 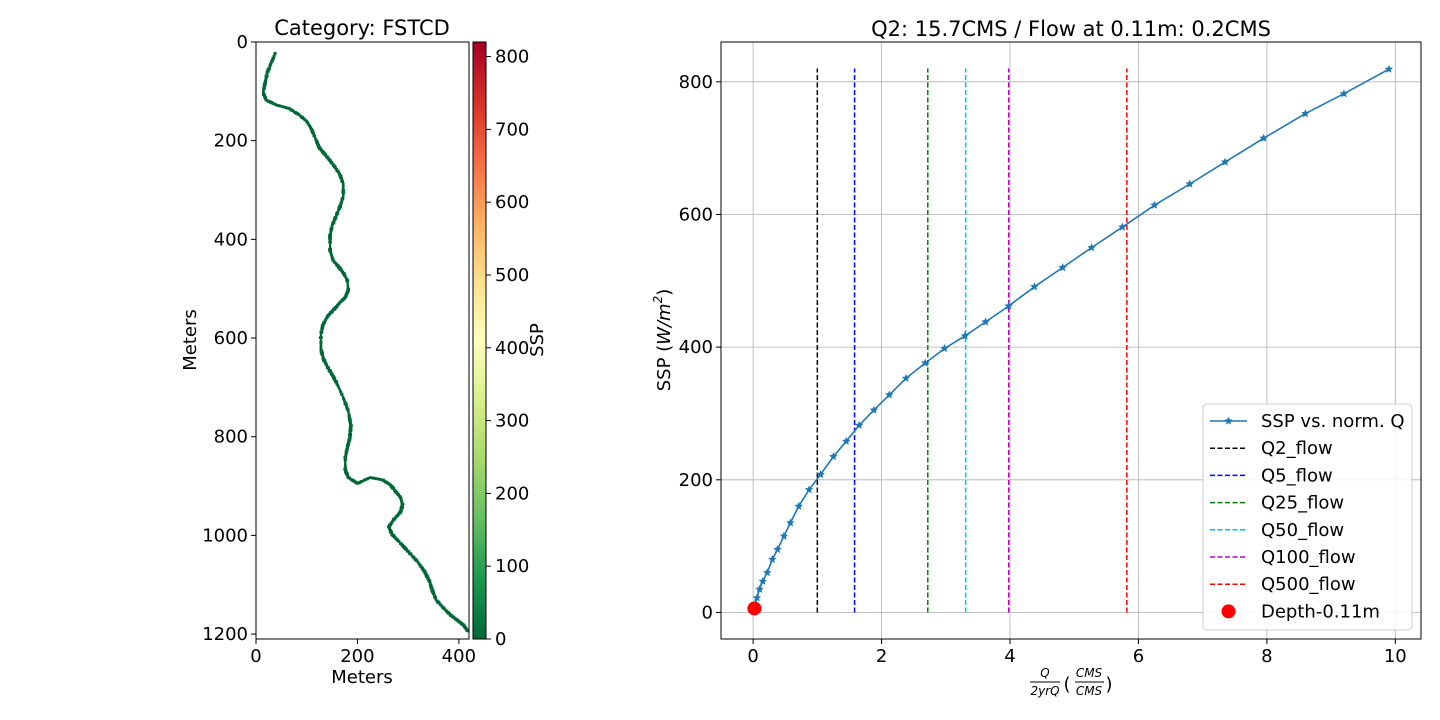 What do you see at coordinates (1297, 448) in the screenshot?
I see `legend-label: Q2_flow` at bounding box center [1297, 448].